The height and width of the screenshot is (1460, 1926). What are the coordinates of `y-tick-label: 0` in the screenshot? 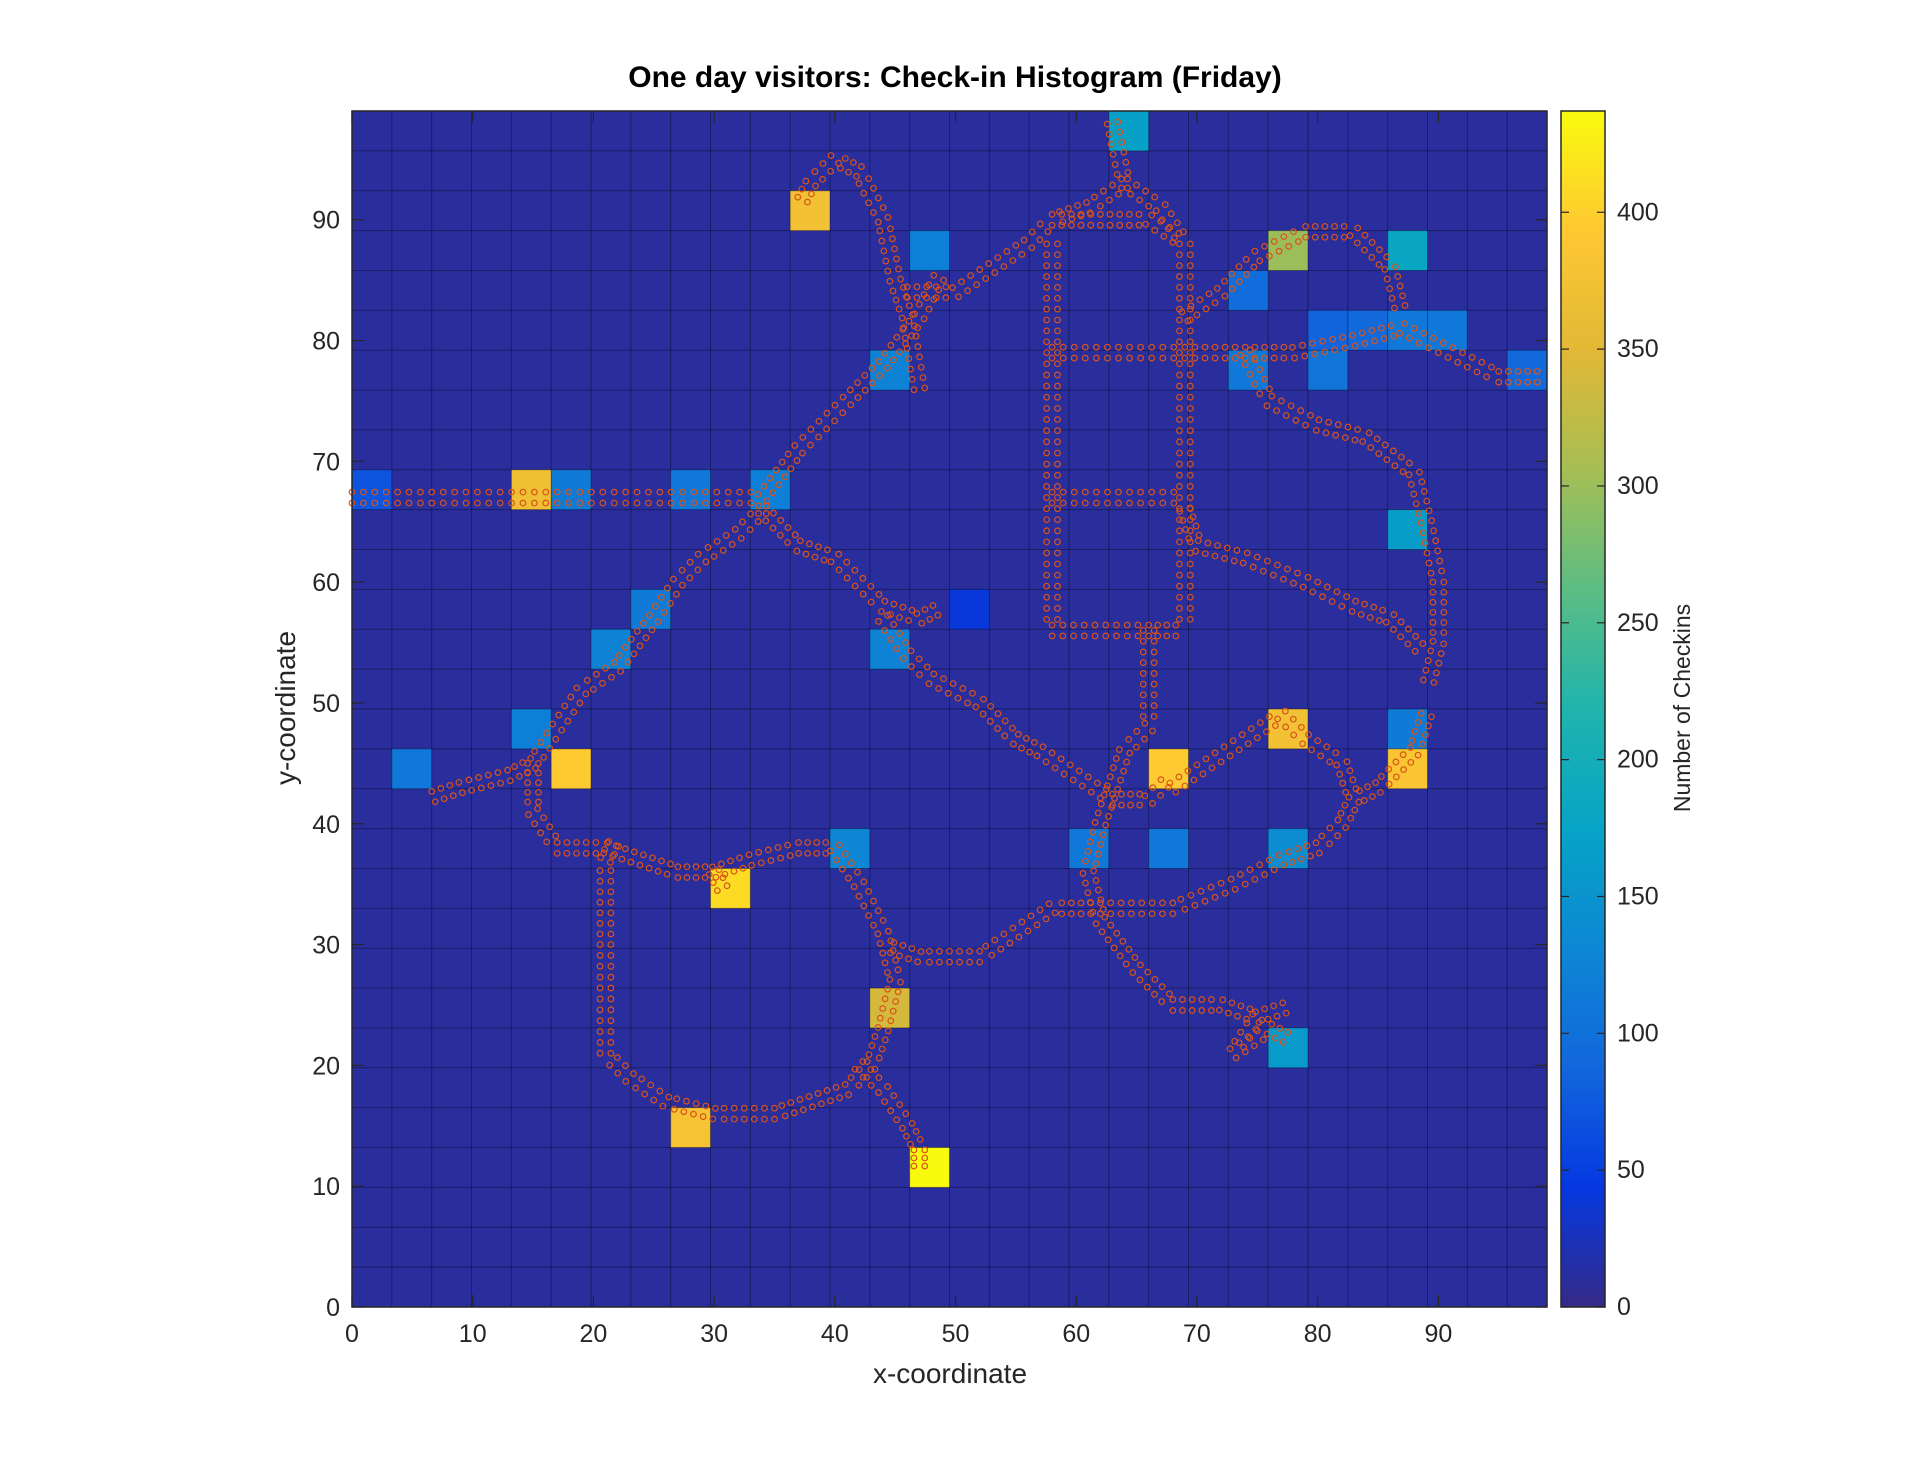 It's located at (333, 1308).